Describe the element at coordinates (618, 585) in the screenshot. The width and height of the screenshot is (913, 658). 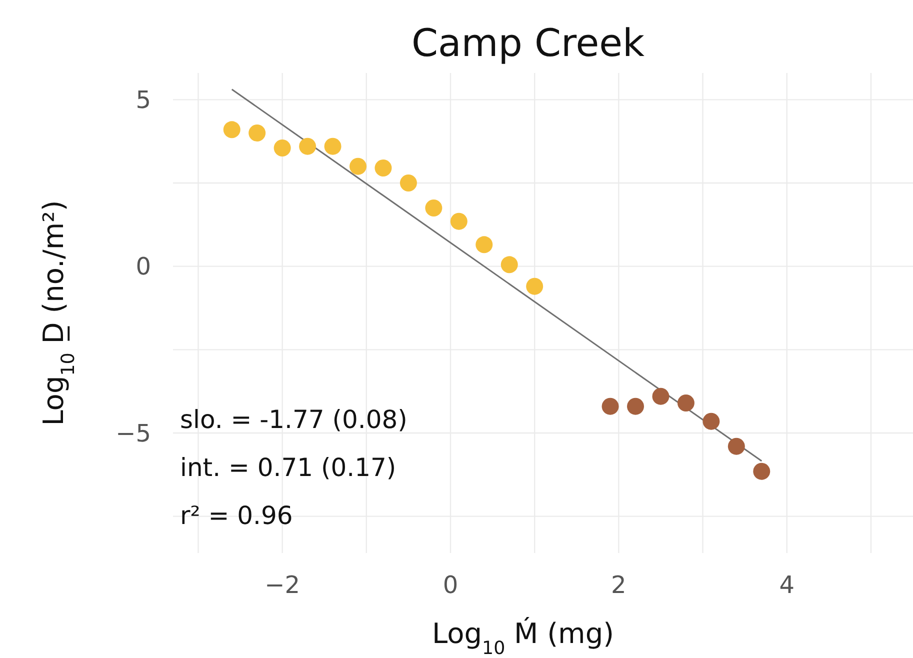
I see `x-tick-label: 2` at that location.